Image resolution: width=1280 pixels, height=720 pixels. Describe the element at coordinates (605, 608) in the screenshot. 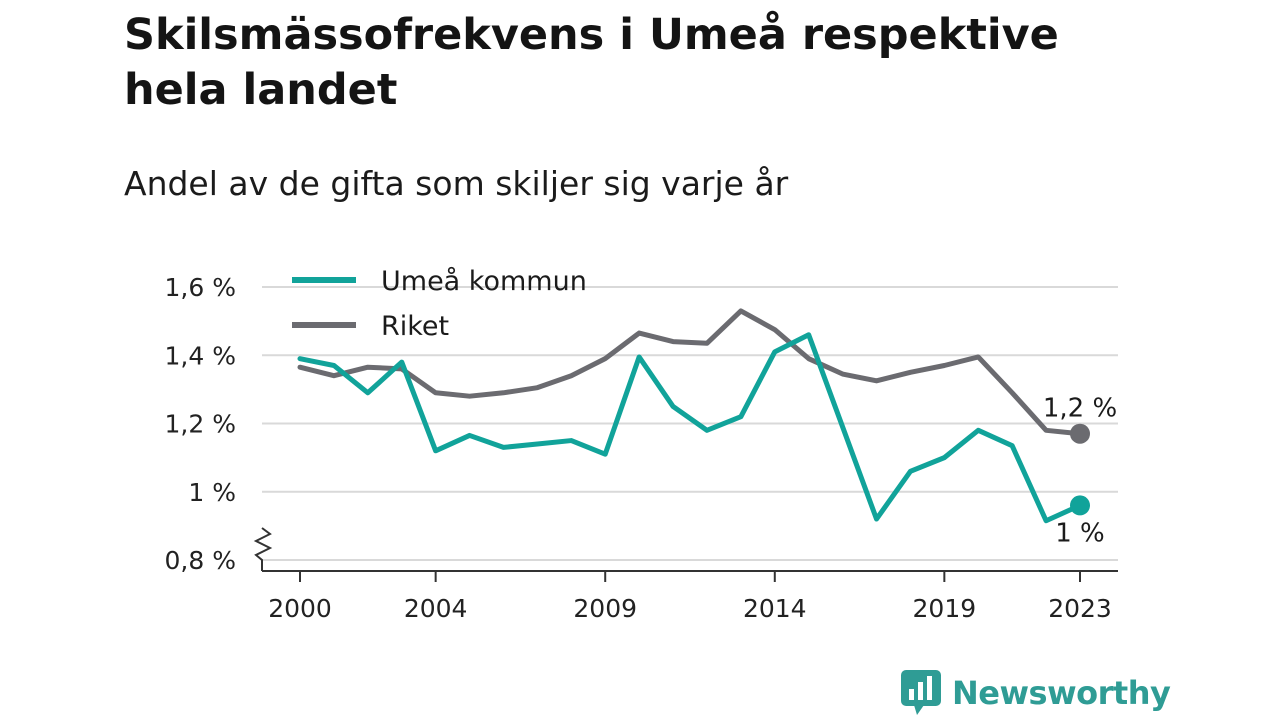

I see `x-tick-label: 2009` at that location.